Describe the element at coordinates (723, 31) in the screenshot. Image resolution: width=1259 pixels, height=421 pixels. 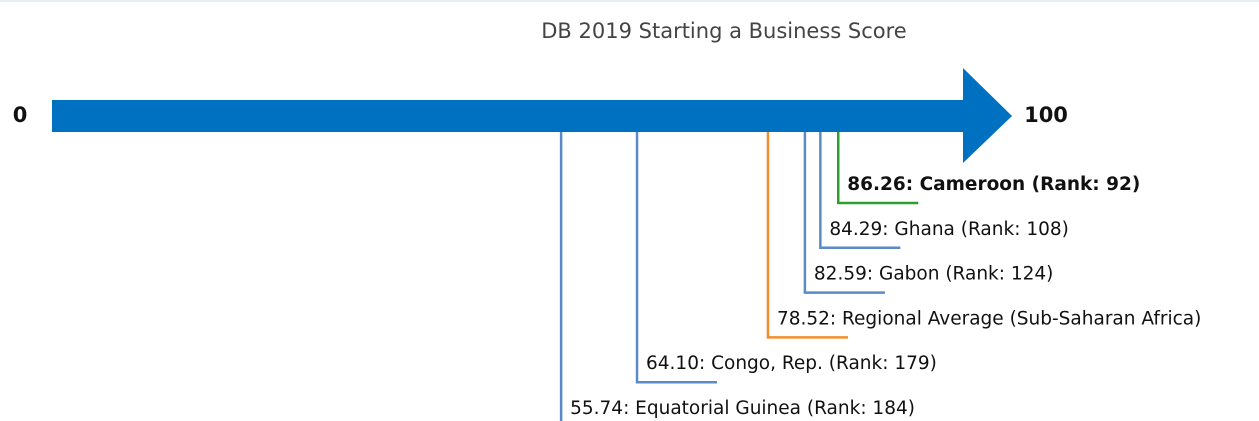
I see `chart-title: DB 2019 Starting a Business Score` at that location.